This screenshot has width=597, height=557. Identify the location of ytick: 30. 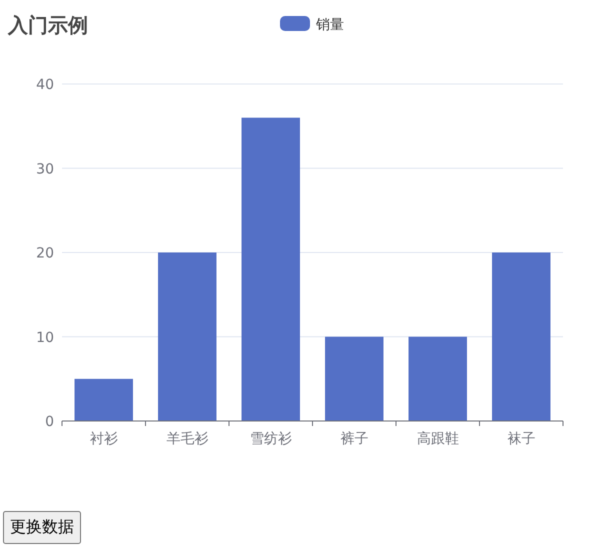
(45, 169).